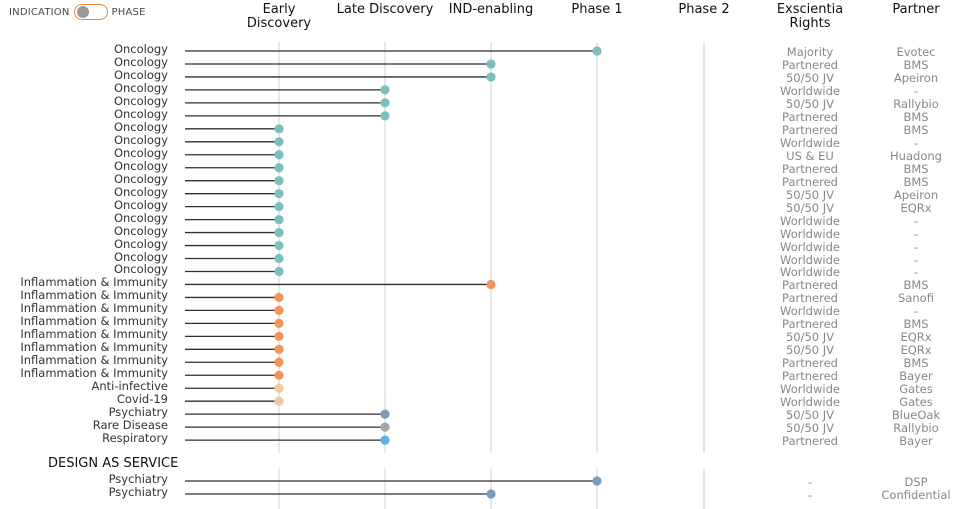  I want to click on stage-header-early-discovery: Early Discovery, so click(279, 16).